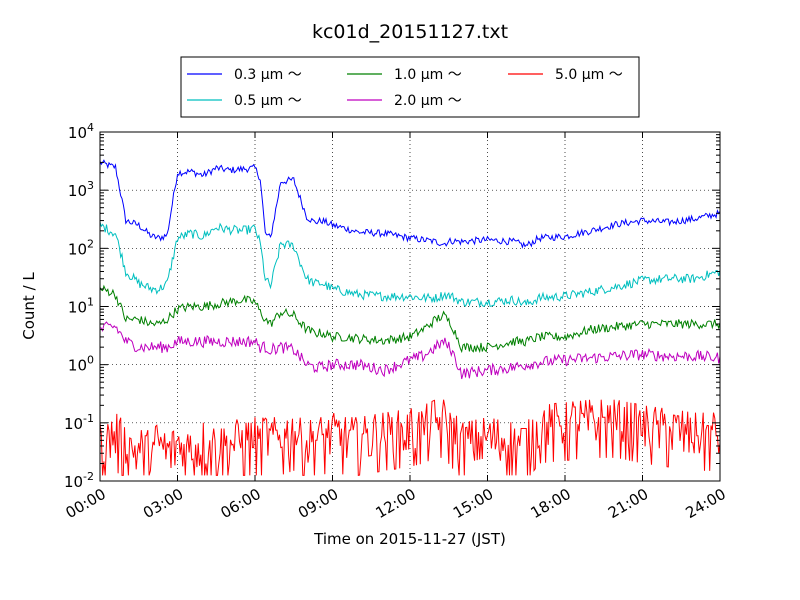 This screenshot has height=600, width=800. I want to click on legend-box, so click(410, 87).